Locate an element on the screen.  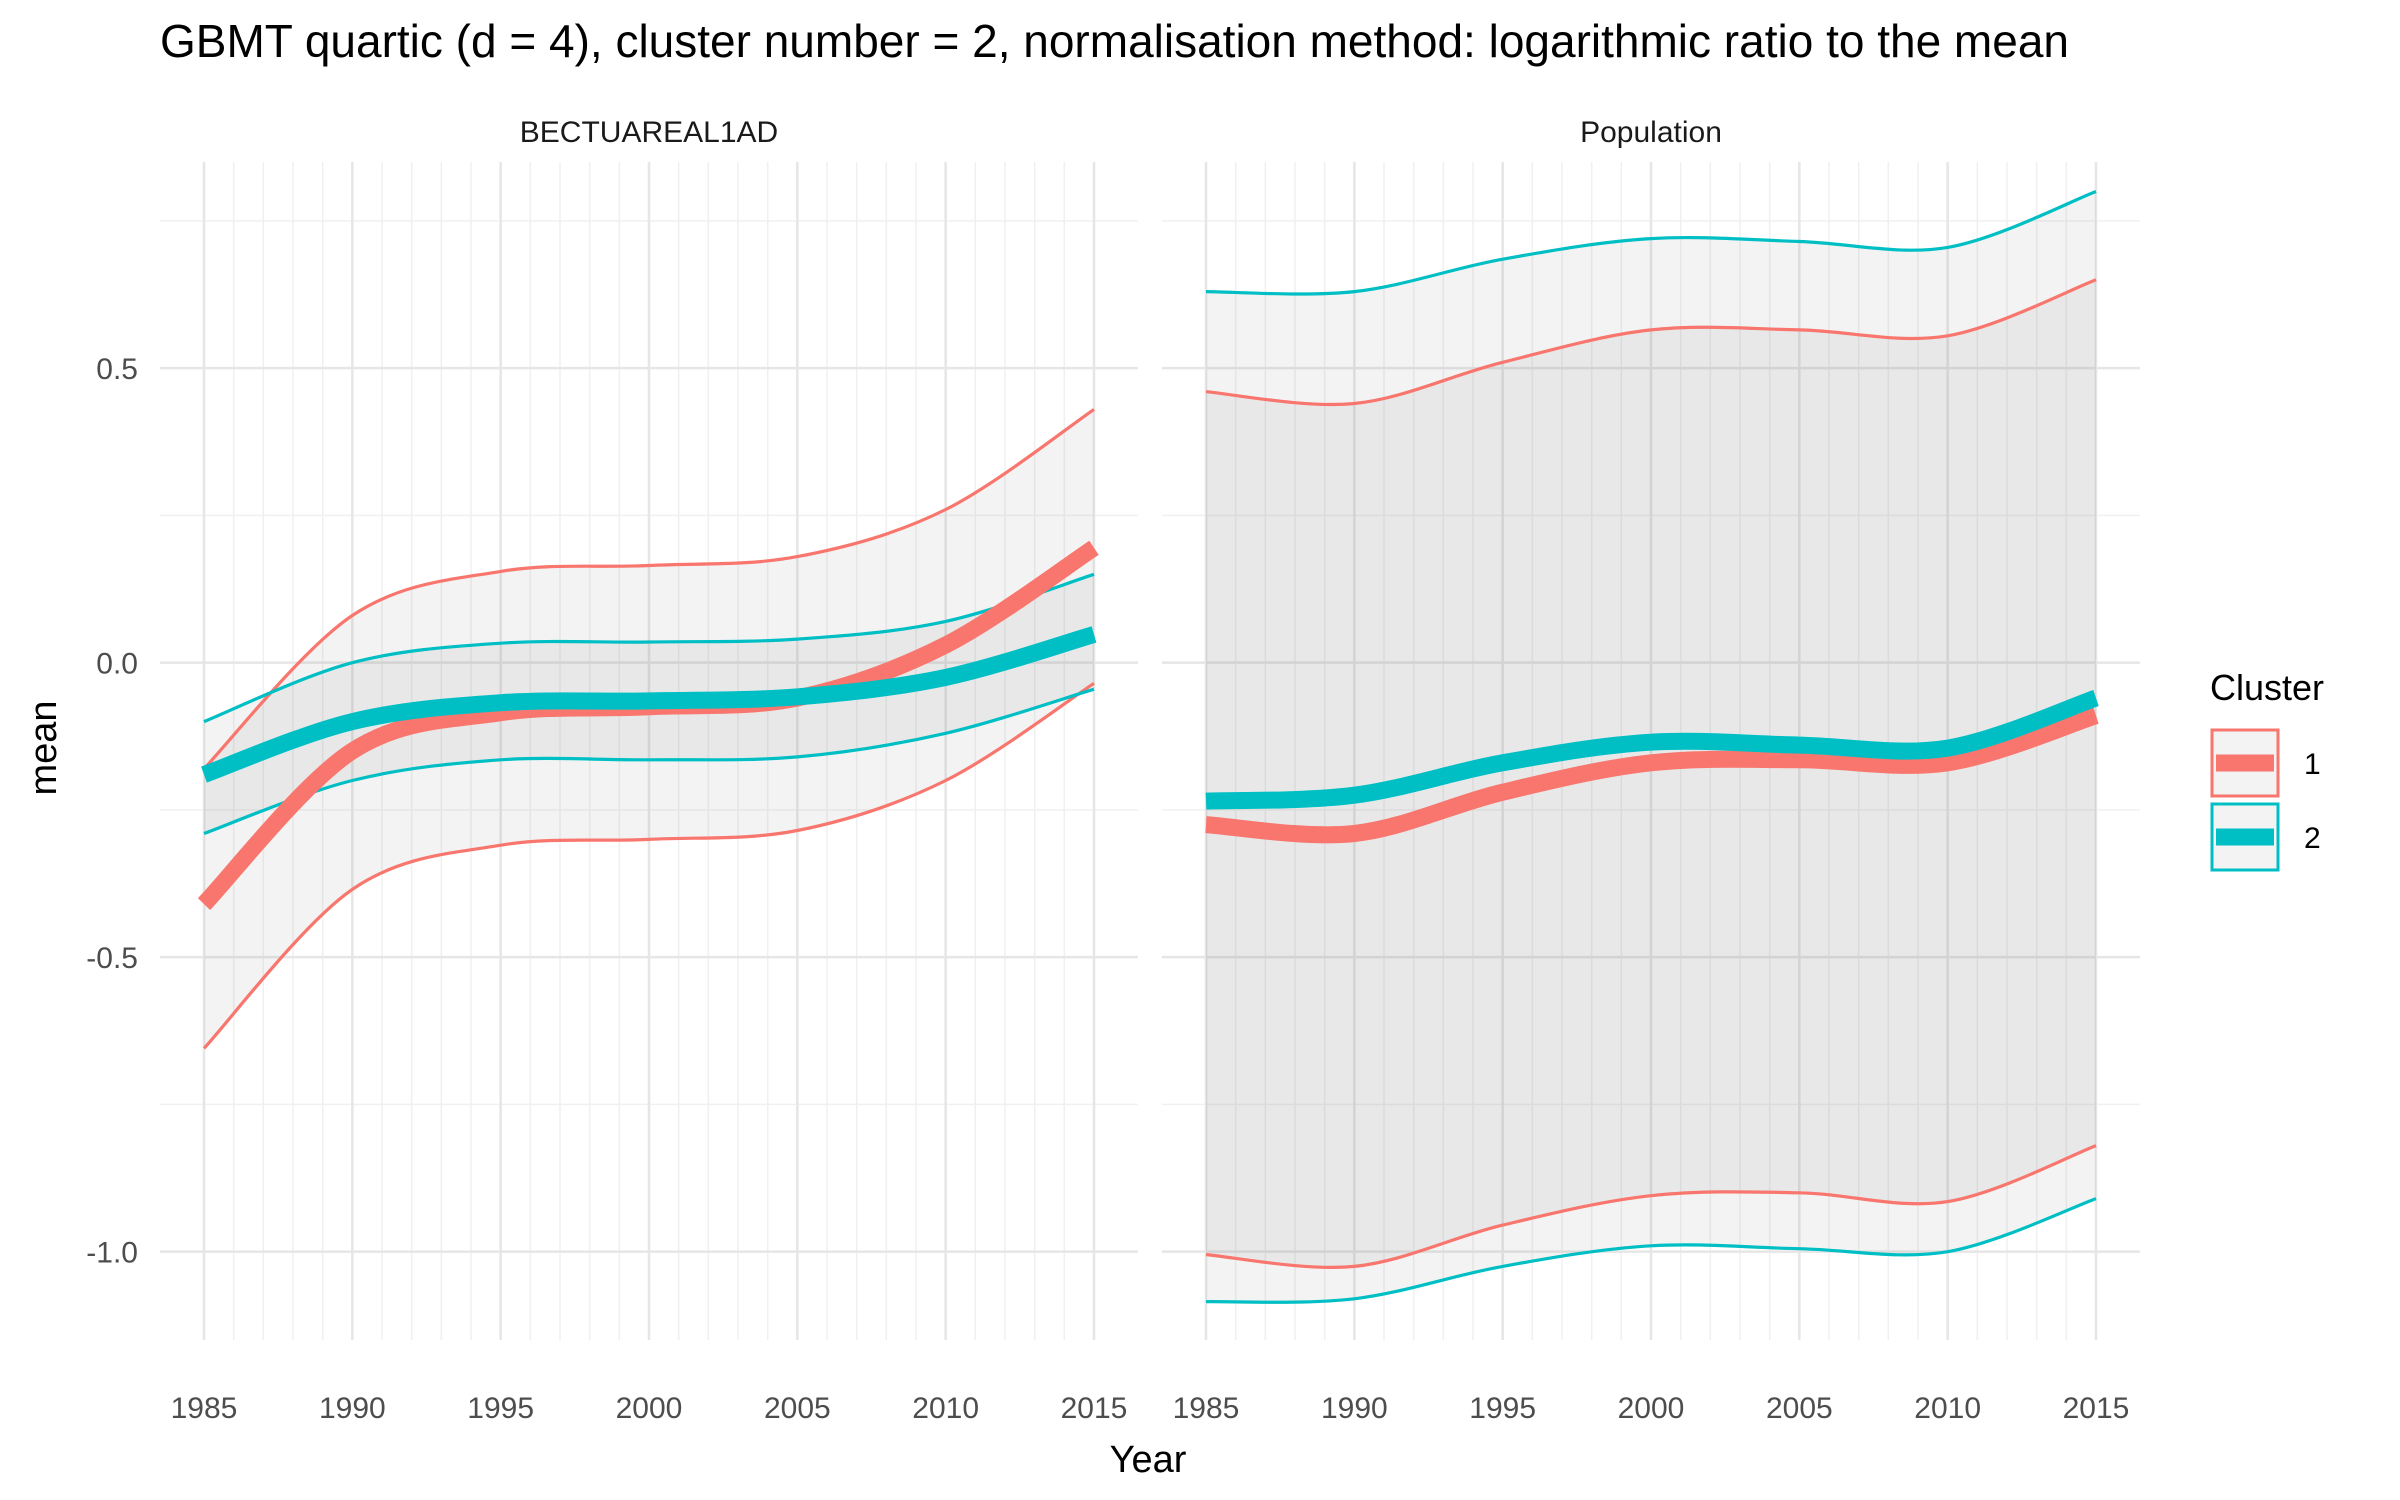
y-axis-title: mean is located at coordinates (44, 747).